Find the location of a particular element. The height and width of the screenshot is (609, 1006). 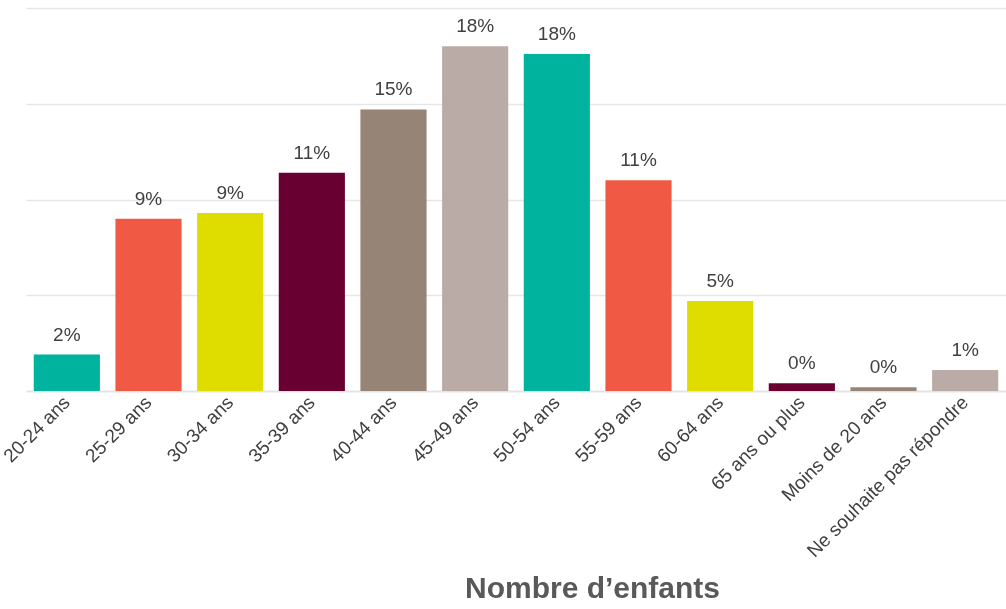

data-label: 15% is located at coordinates (393, 89).